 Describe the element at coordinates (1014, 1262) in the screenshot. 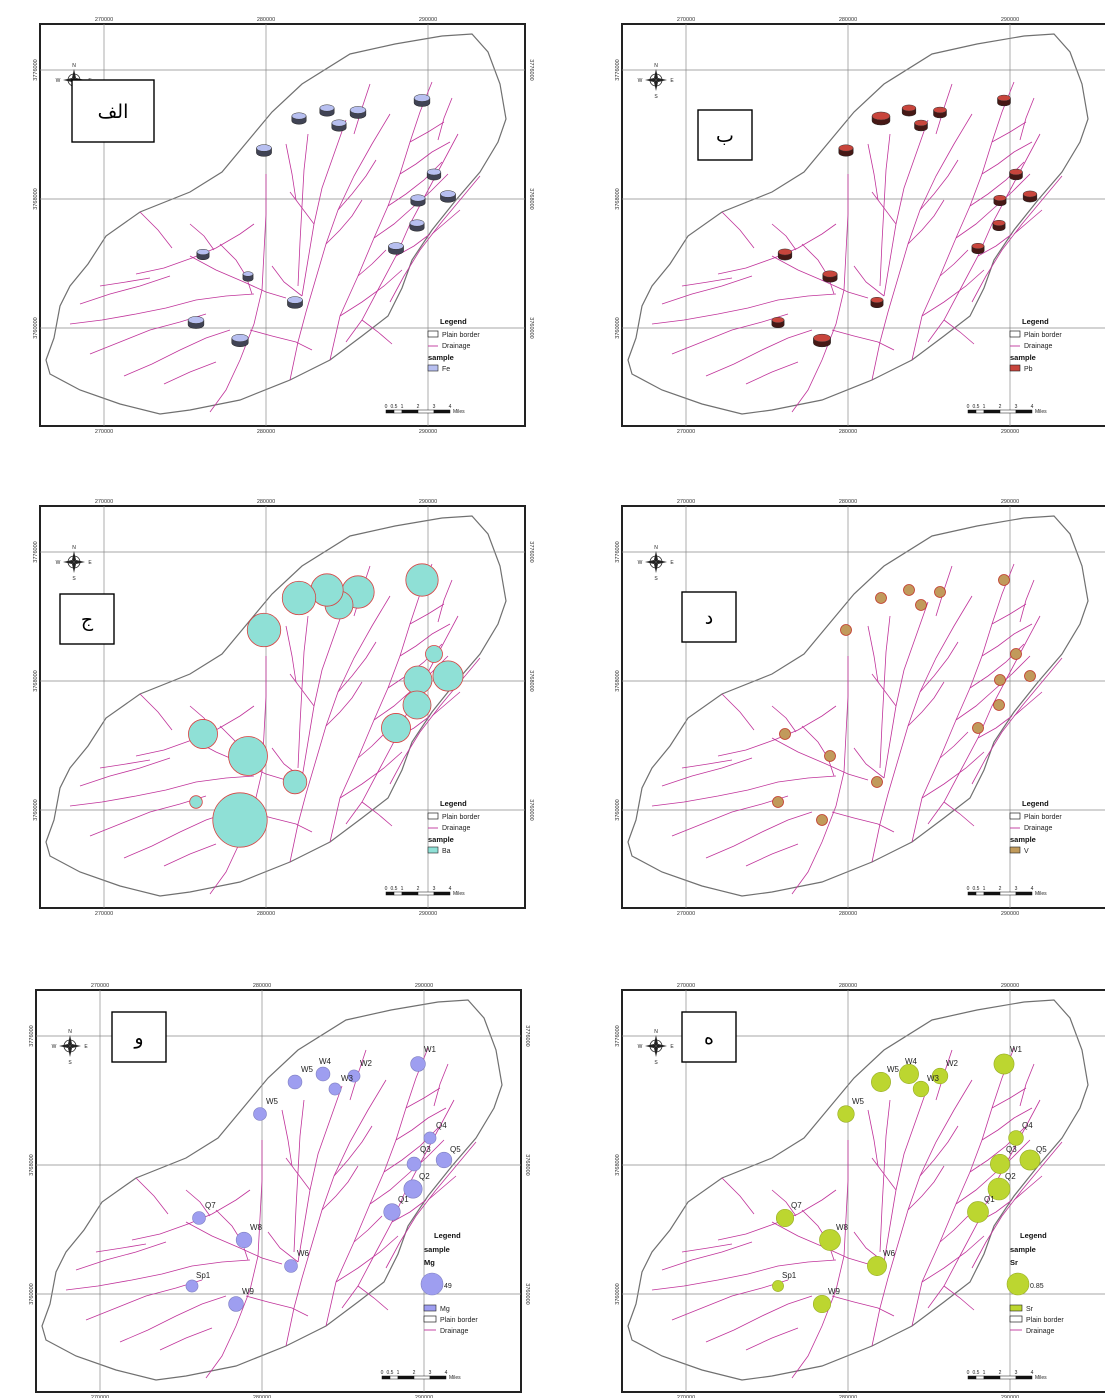

I see `svg-text: Sr` at that location.